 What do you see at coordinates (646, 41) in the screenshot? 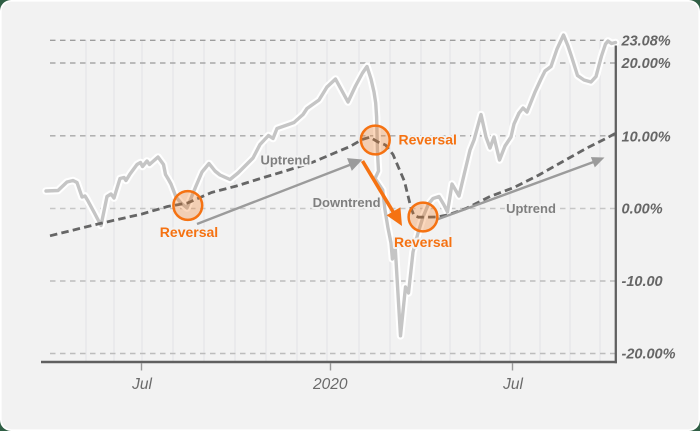
I see `svg-text: 23.08%` at bounding box center [646, 41].